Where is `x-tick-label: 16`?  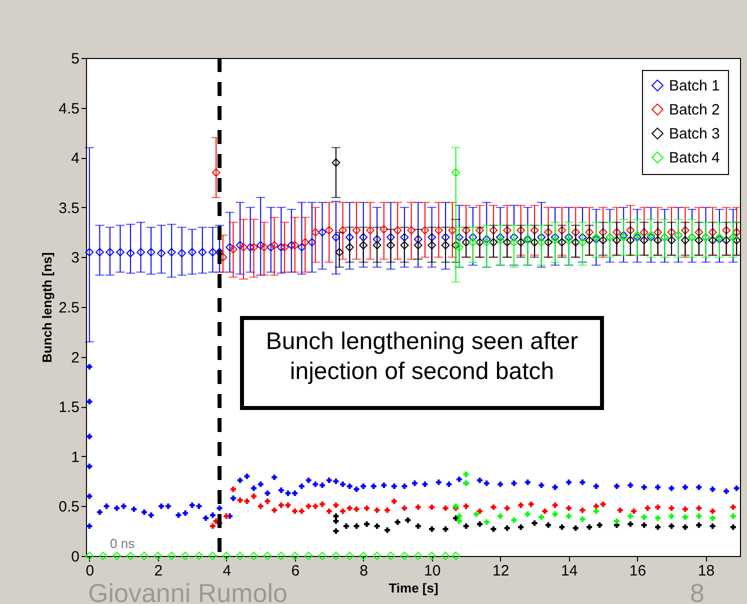
x-tick-label: 16 is located at coordinates (637, 571).